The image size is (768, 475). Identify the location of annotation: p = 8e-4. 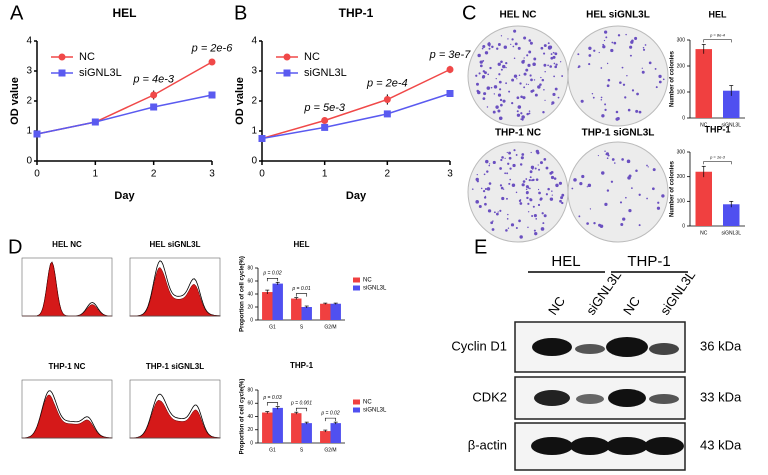
(717, 34).